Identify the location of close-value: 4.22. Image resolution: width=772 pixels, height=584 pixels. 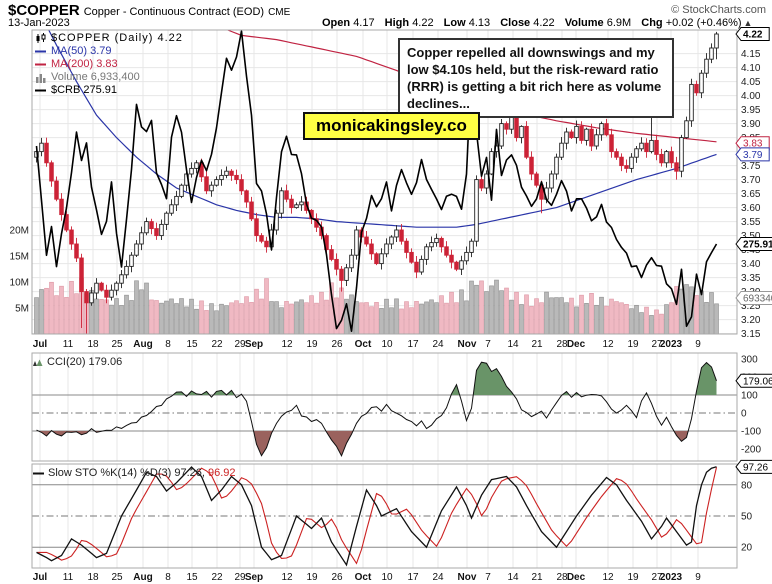
(544, 23).